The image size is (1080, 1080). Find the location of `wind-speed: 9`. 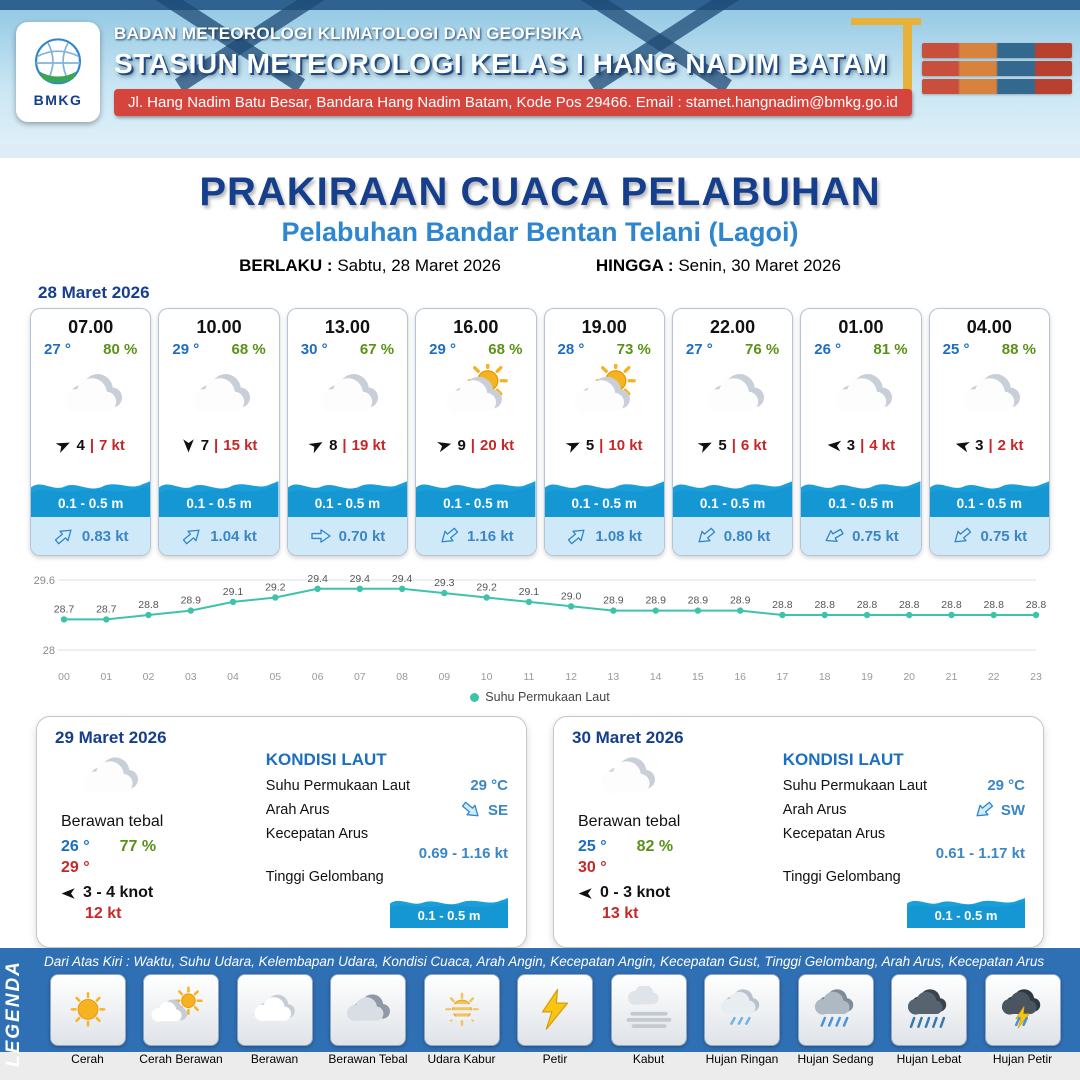

wind-speed: 9 is located at coordinates (461, 445).